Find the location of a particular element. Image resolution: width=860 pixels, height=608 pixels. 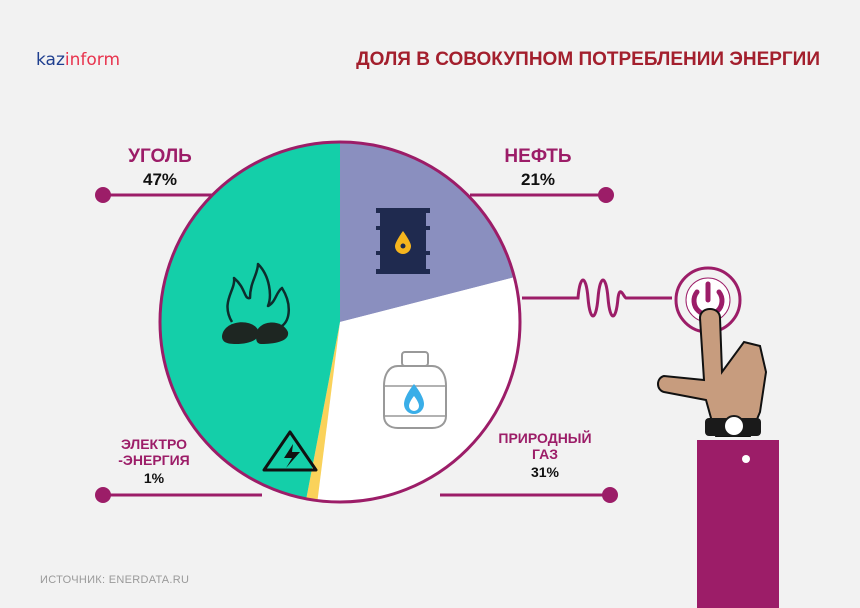

oil-barrel-icon is located at coordinates (403, 241).